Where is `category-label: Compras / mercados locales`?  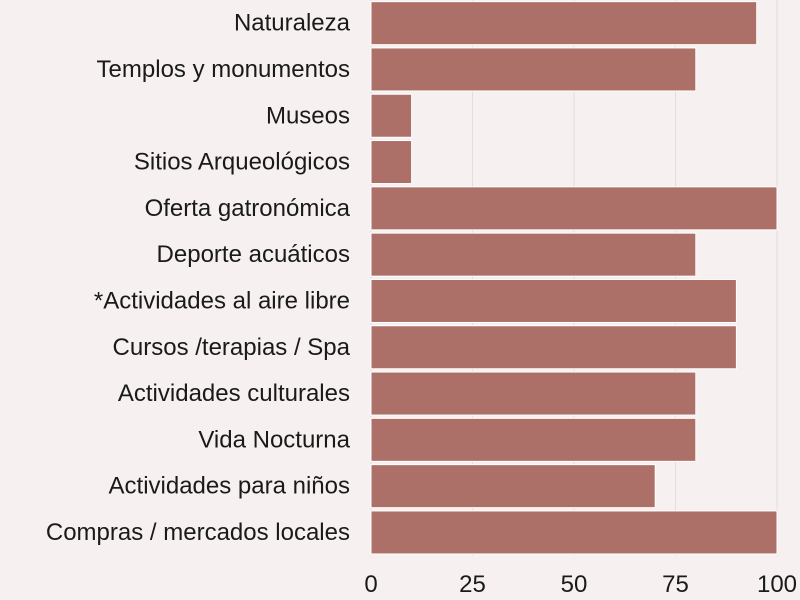 category-label: Compras / mercados locales is located at coordinates (198, 532).